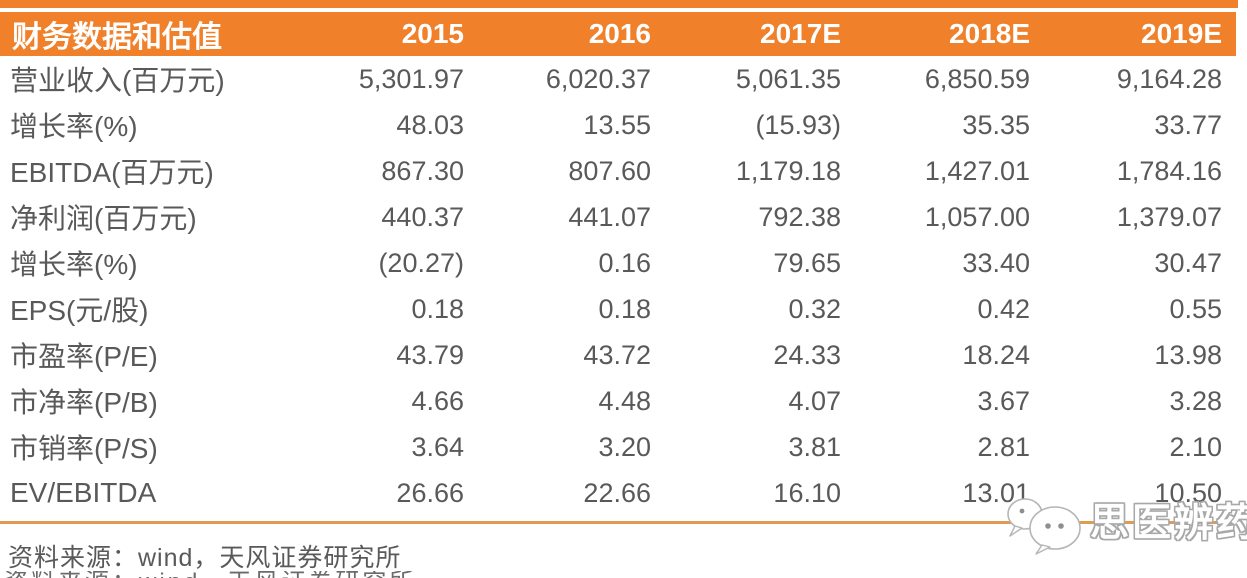 The width and height of the screenshot is (1247, 578). I want to click on column-header-2015: 2015, so click(389, 34).